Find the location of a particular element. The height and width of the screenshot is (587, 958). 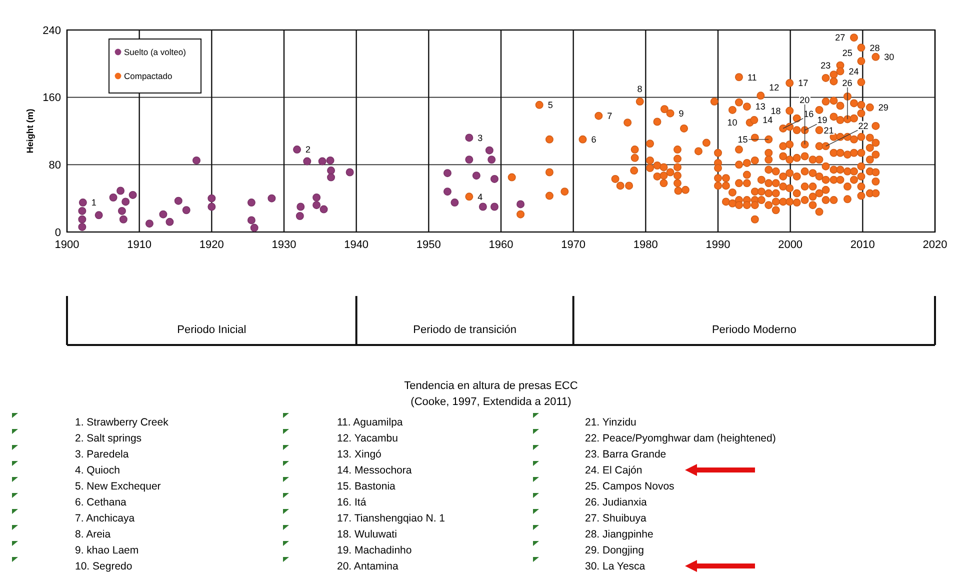

x-tick-label: 1960 is located at coordinates (501, 245).